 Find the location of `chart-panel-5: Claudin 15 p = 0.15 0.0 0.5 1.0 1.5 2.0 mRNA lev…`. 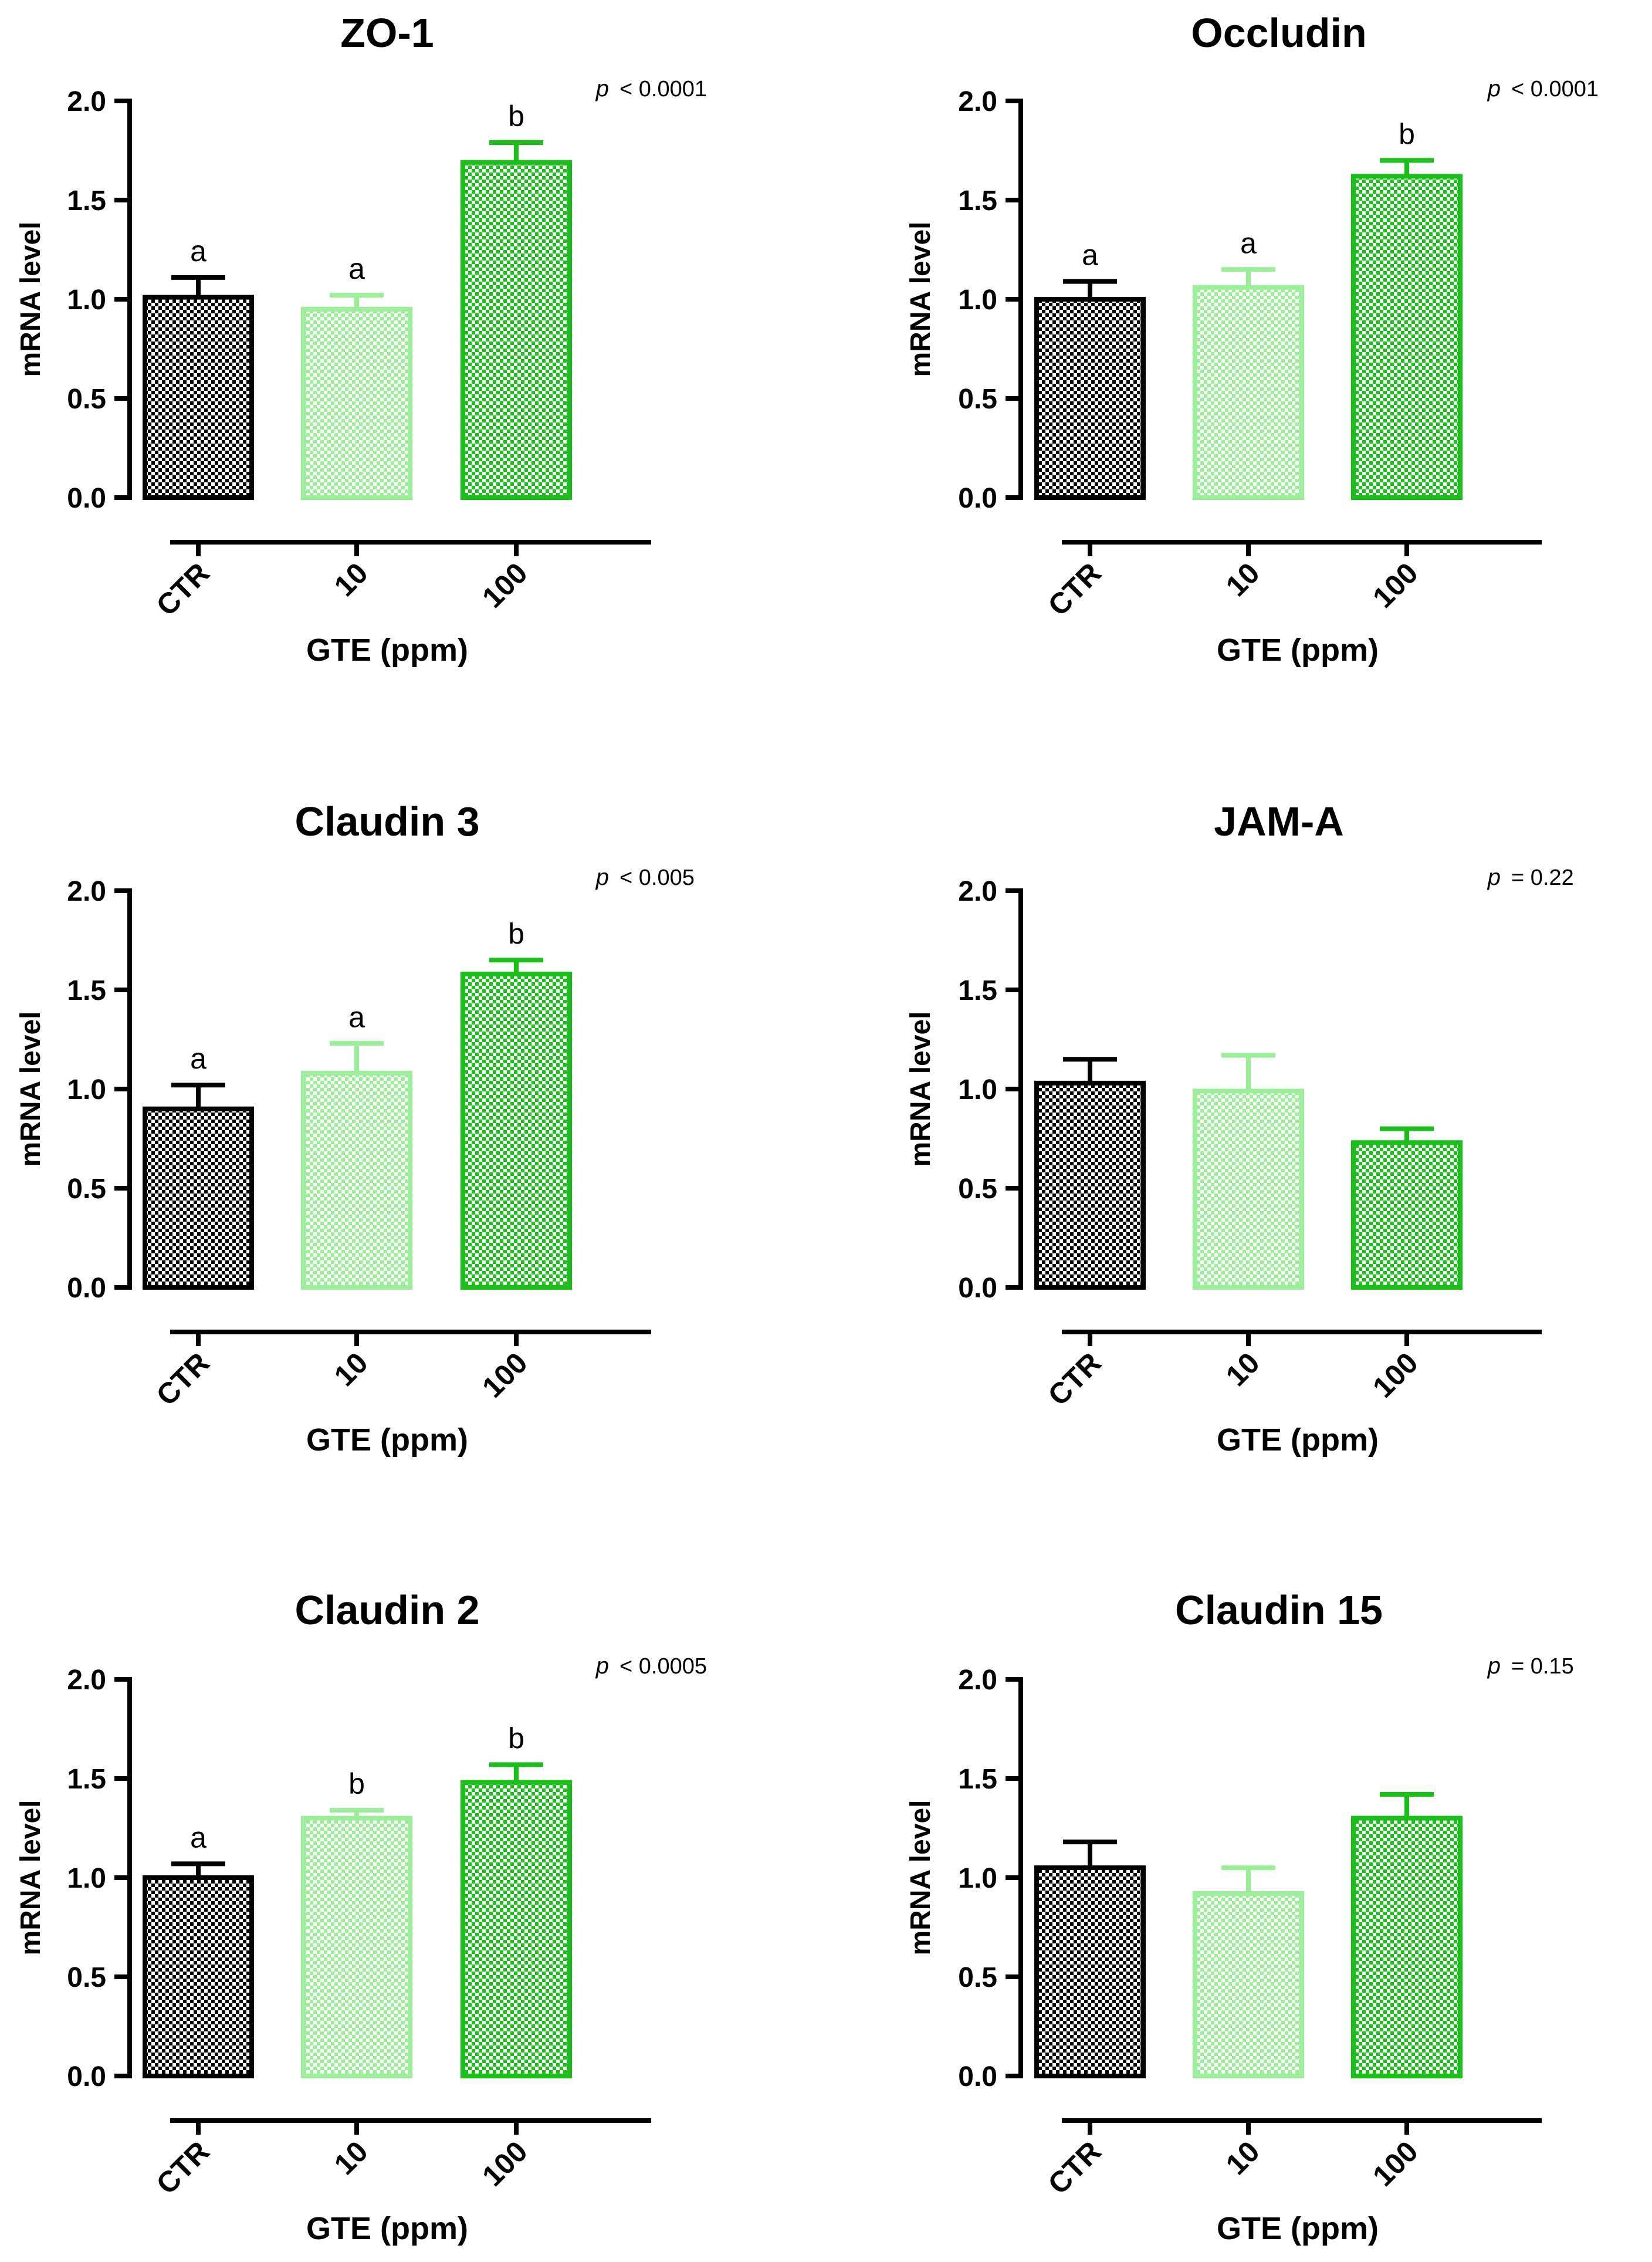

chart-panel-5: Claudin 15 p = 0.15 0.0 0.5 1.0 1.5 2.0 mRNA lev… is located at coordinates (1239, 1917).